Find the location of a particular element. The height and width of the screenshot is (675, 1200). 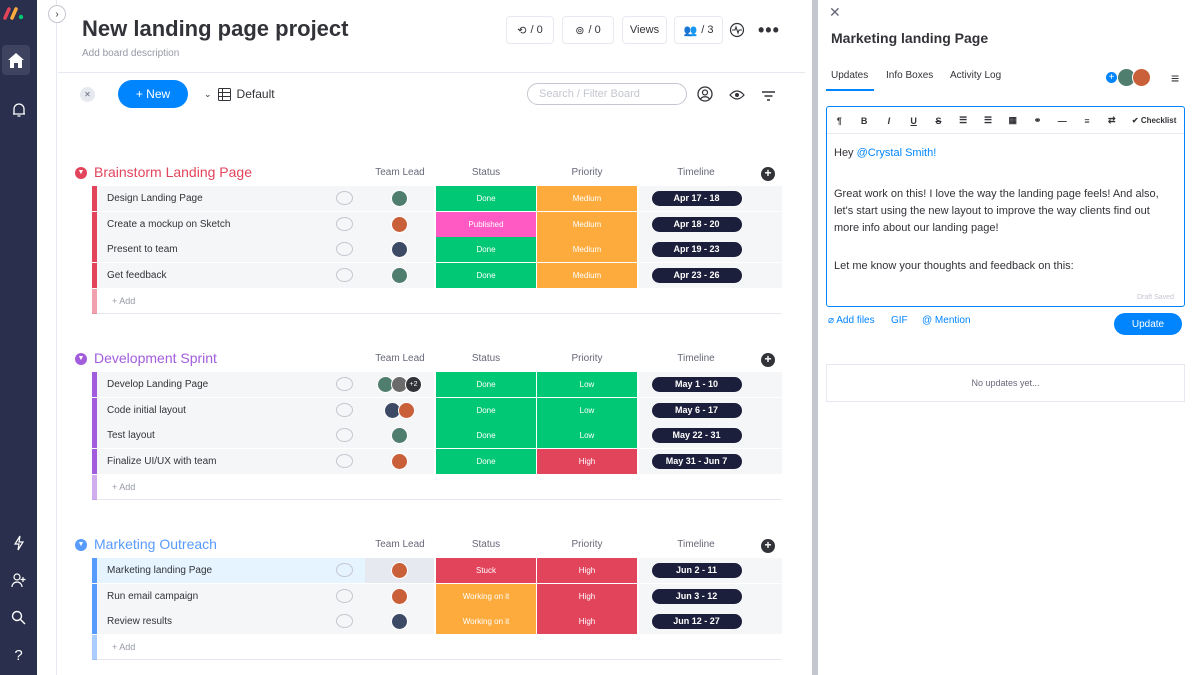

table-row: Test layout Done Low May 22 - 31 is located at coordinates (437, 436).